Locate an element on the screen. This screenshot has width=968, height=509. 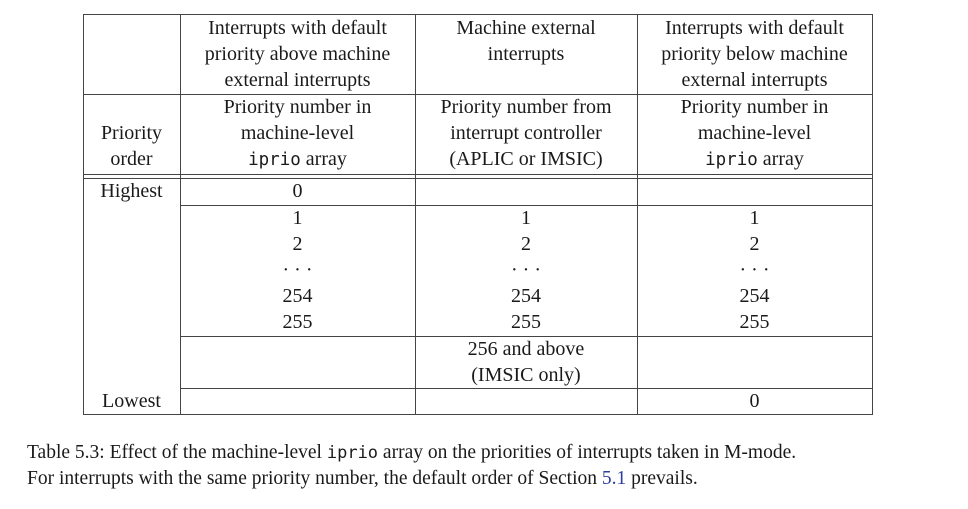
header-col2: Machine external interrupts is located at coordinates (526, 41).